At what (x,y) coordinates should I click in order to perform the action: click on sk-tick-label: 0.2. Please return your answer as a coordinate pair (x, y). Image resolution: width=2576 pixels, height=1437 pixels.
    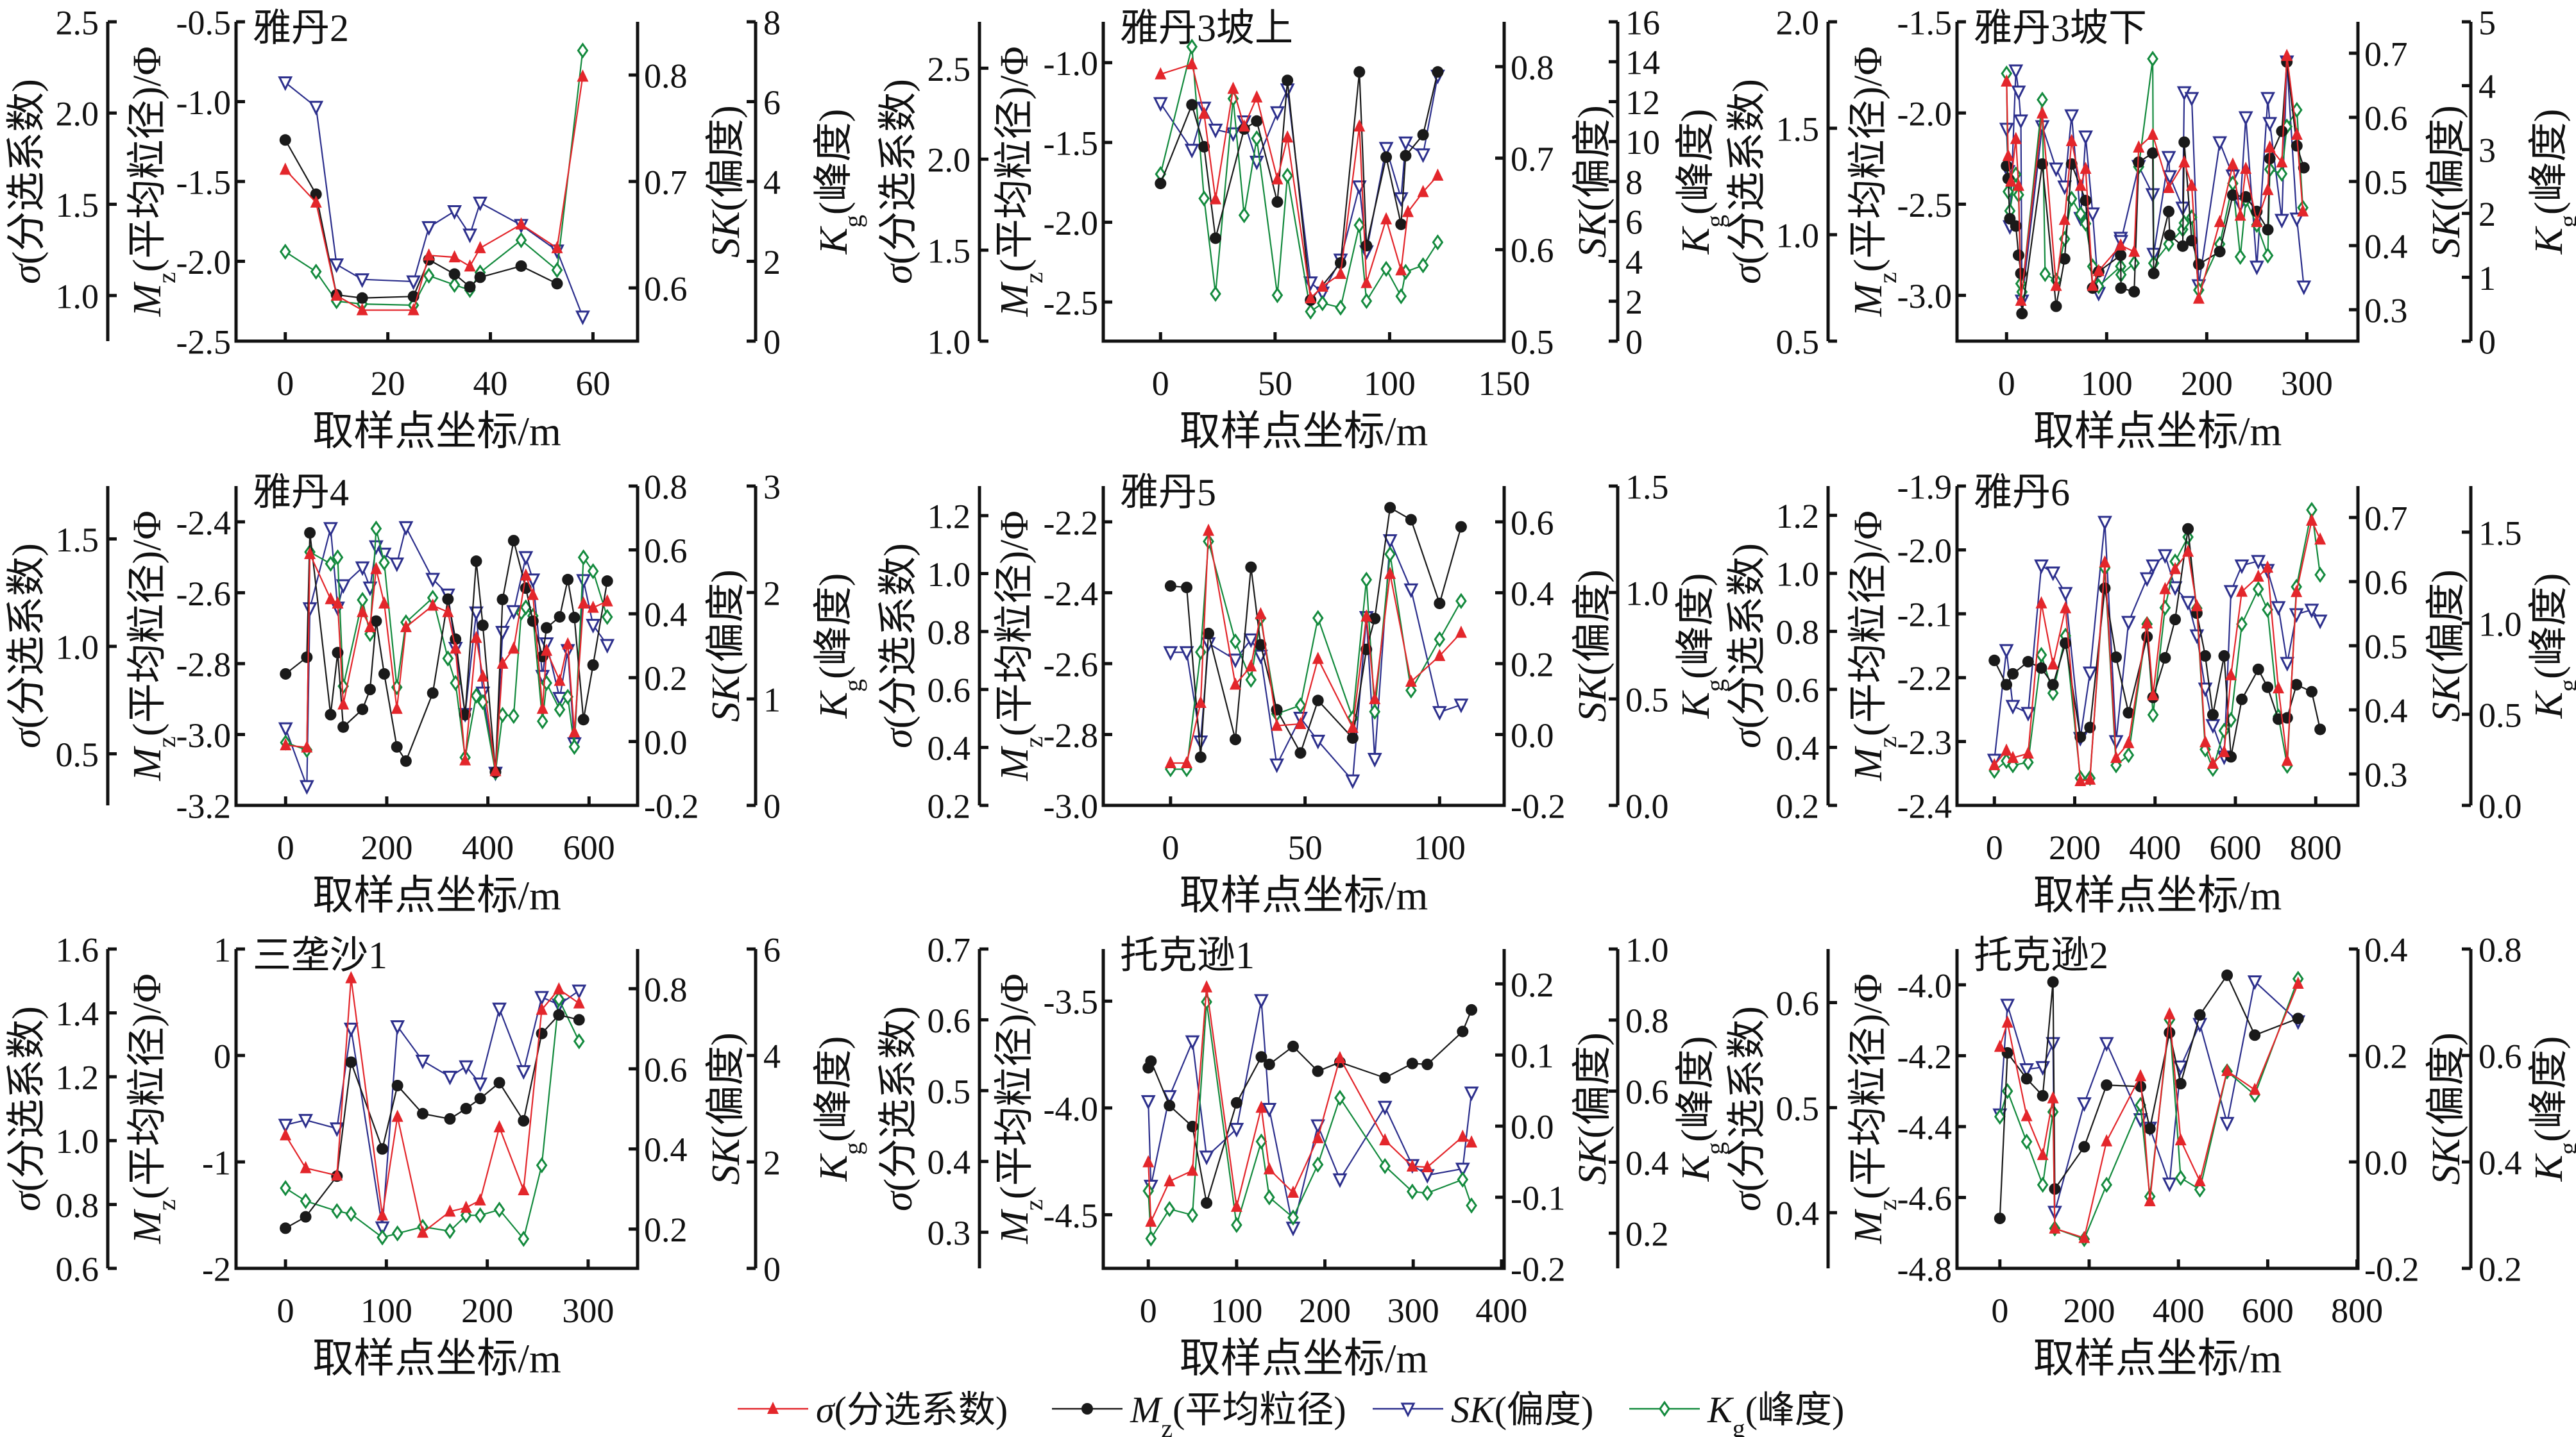
    Looking at the image, I should click on (1532, 985).